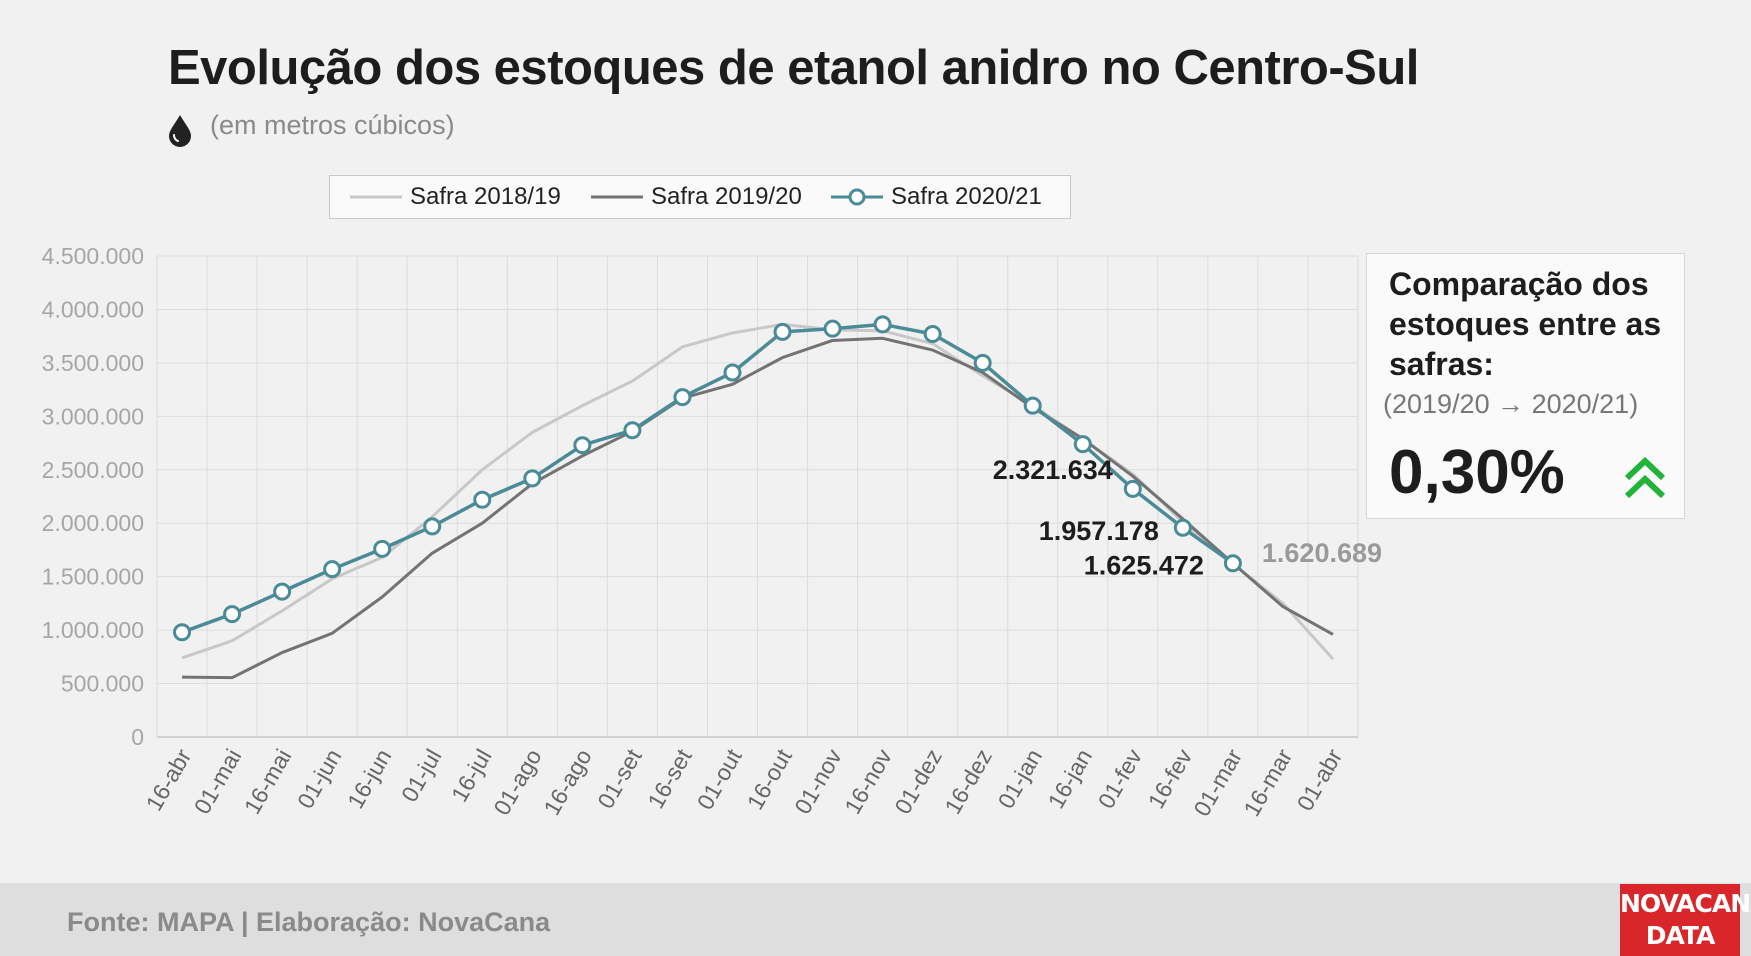 The width and height of the screenshot is (1751, 956). Describe the element at coordinates (332, 125) in the screenshot. I see `chart-subtitle: (em metros cúbicos)` at that location.